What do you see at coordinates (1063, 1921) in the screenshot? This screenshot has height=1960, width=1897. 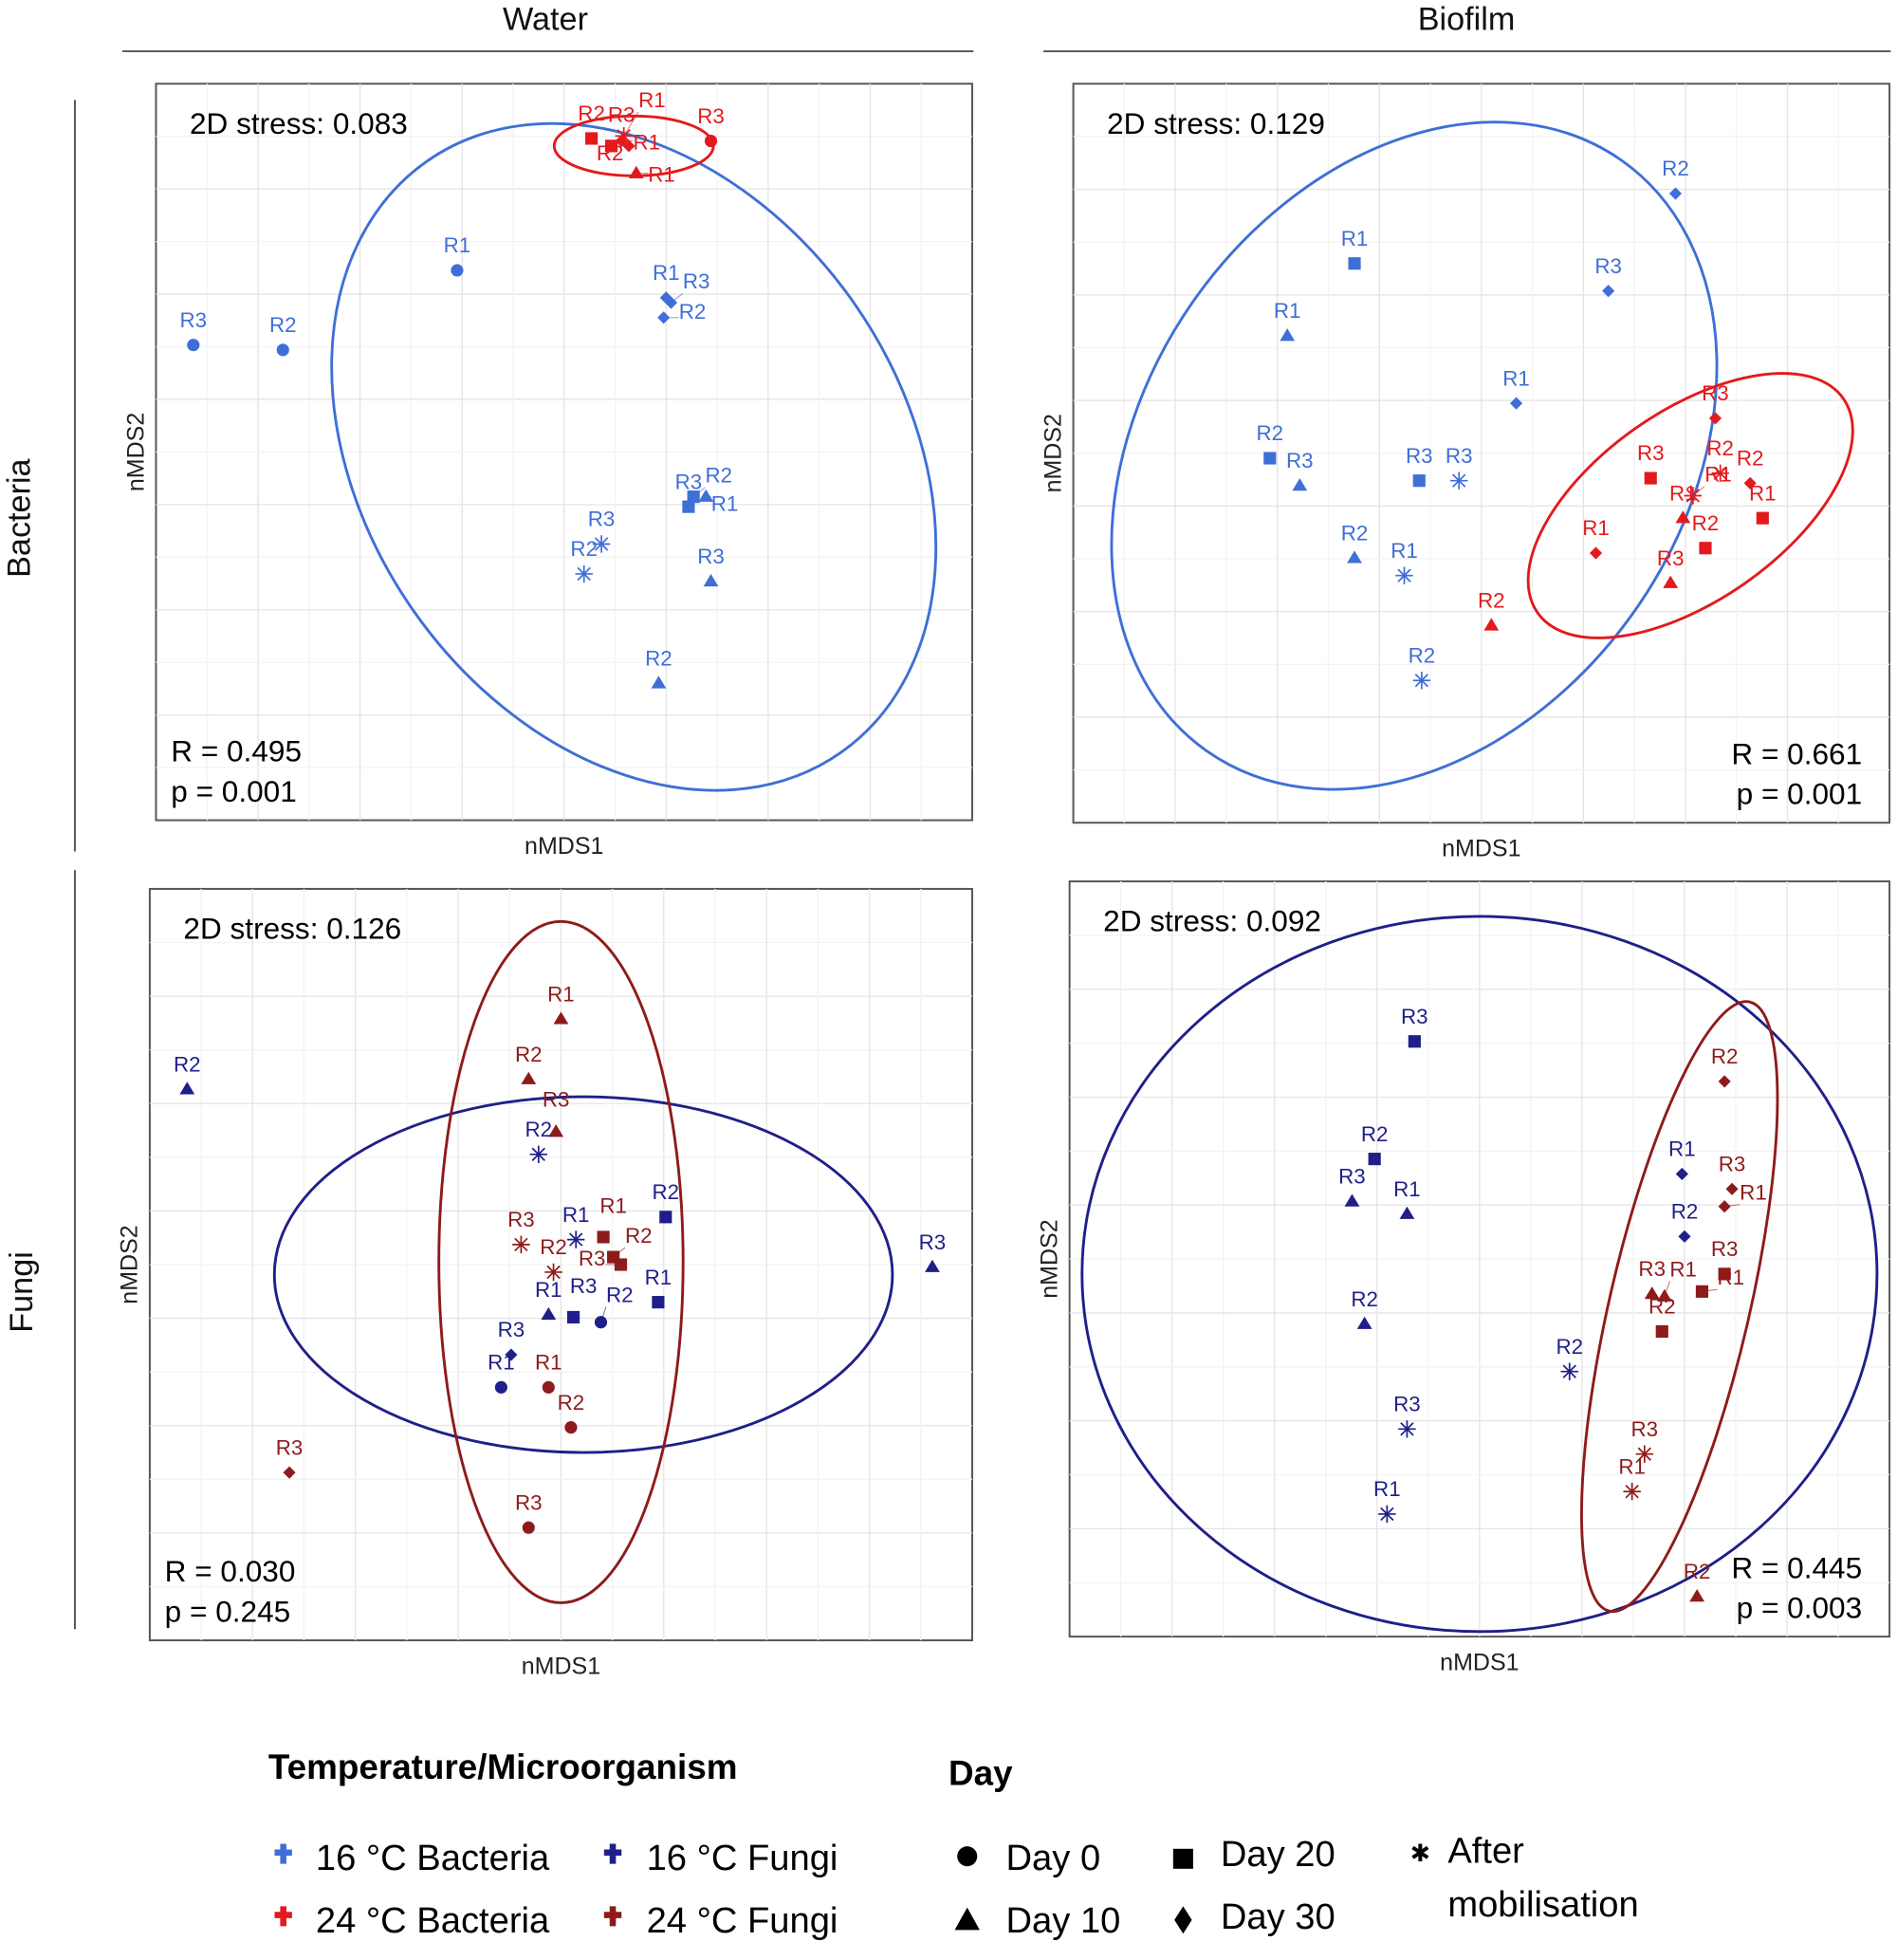 I see `legend-label: Day 10` at bounding box center [1063, 1921].